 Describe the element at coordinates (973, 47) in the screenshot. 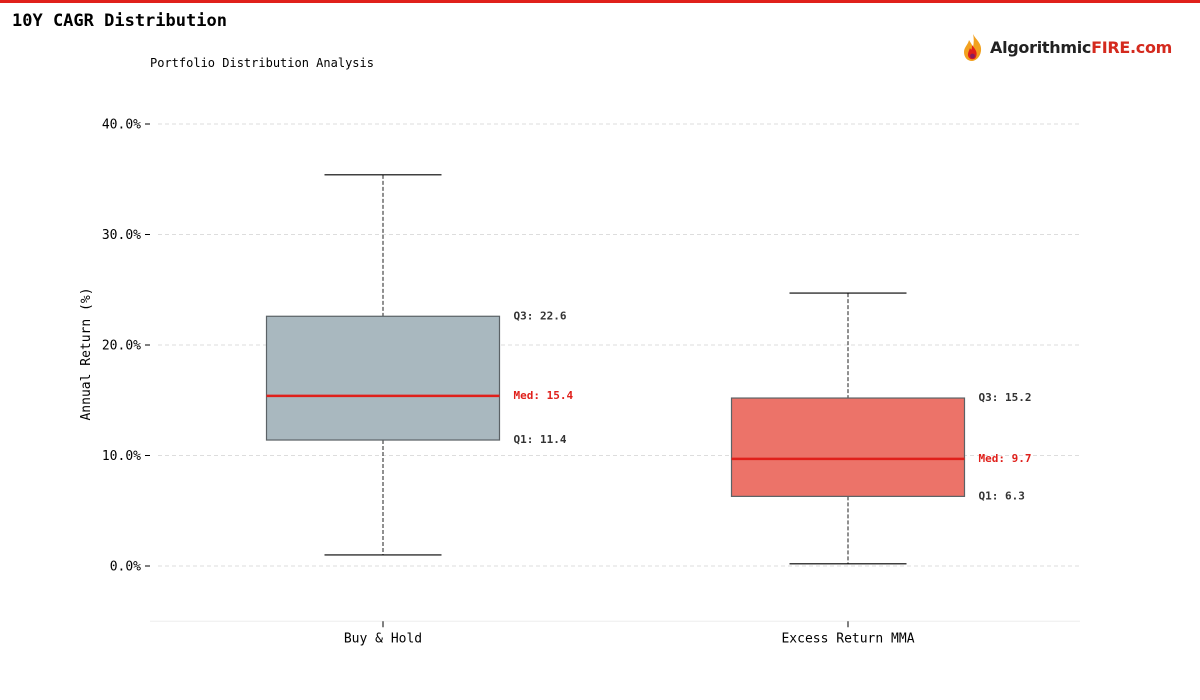

I see `flame-logo-icon` at that location.